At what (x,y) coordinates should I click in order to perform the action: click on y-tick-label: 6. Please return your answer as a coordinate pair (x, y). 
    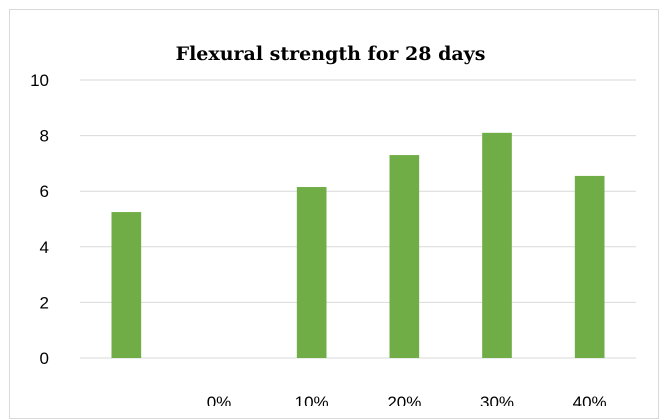
    Looking at the image, I should click on (44, 191).